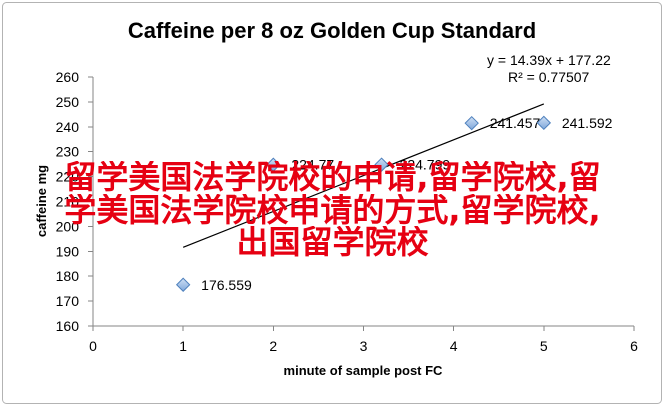 The width and height of the screenshot is (665, 407). I want to click on data-label: 241.592, so click(587, 123).